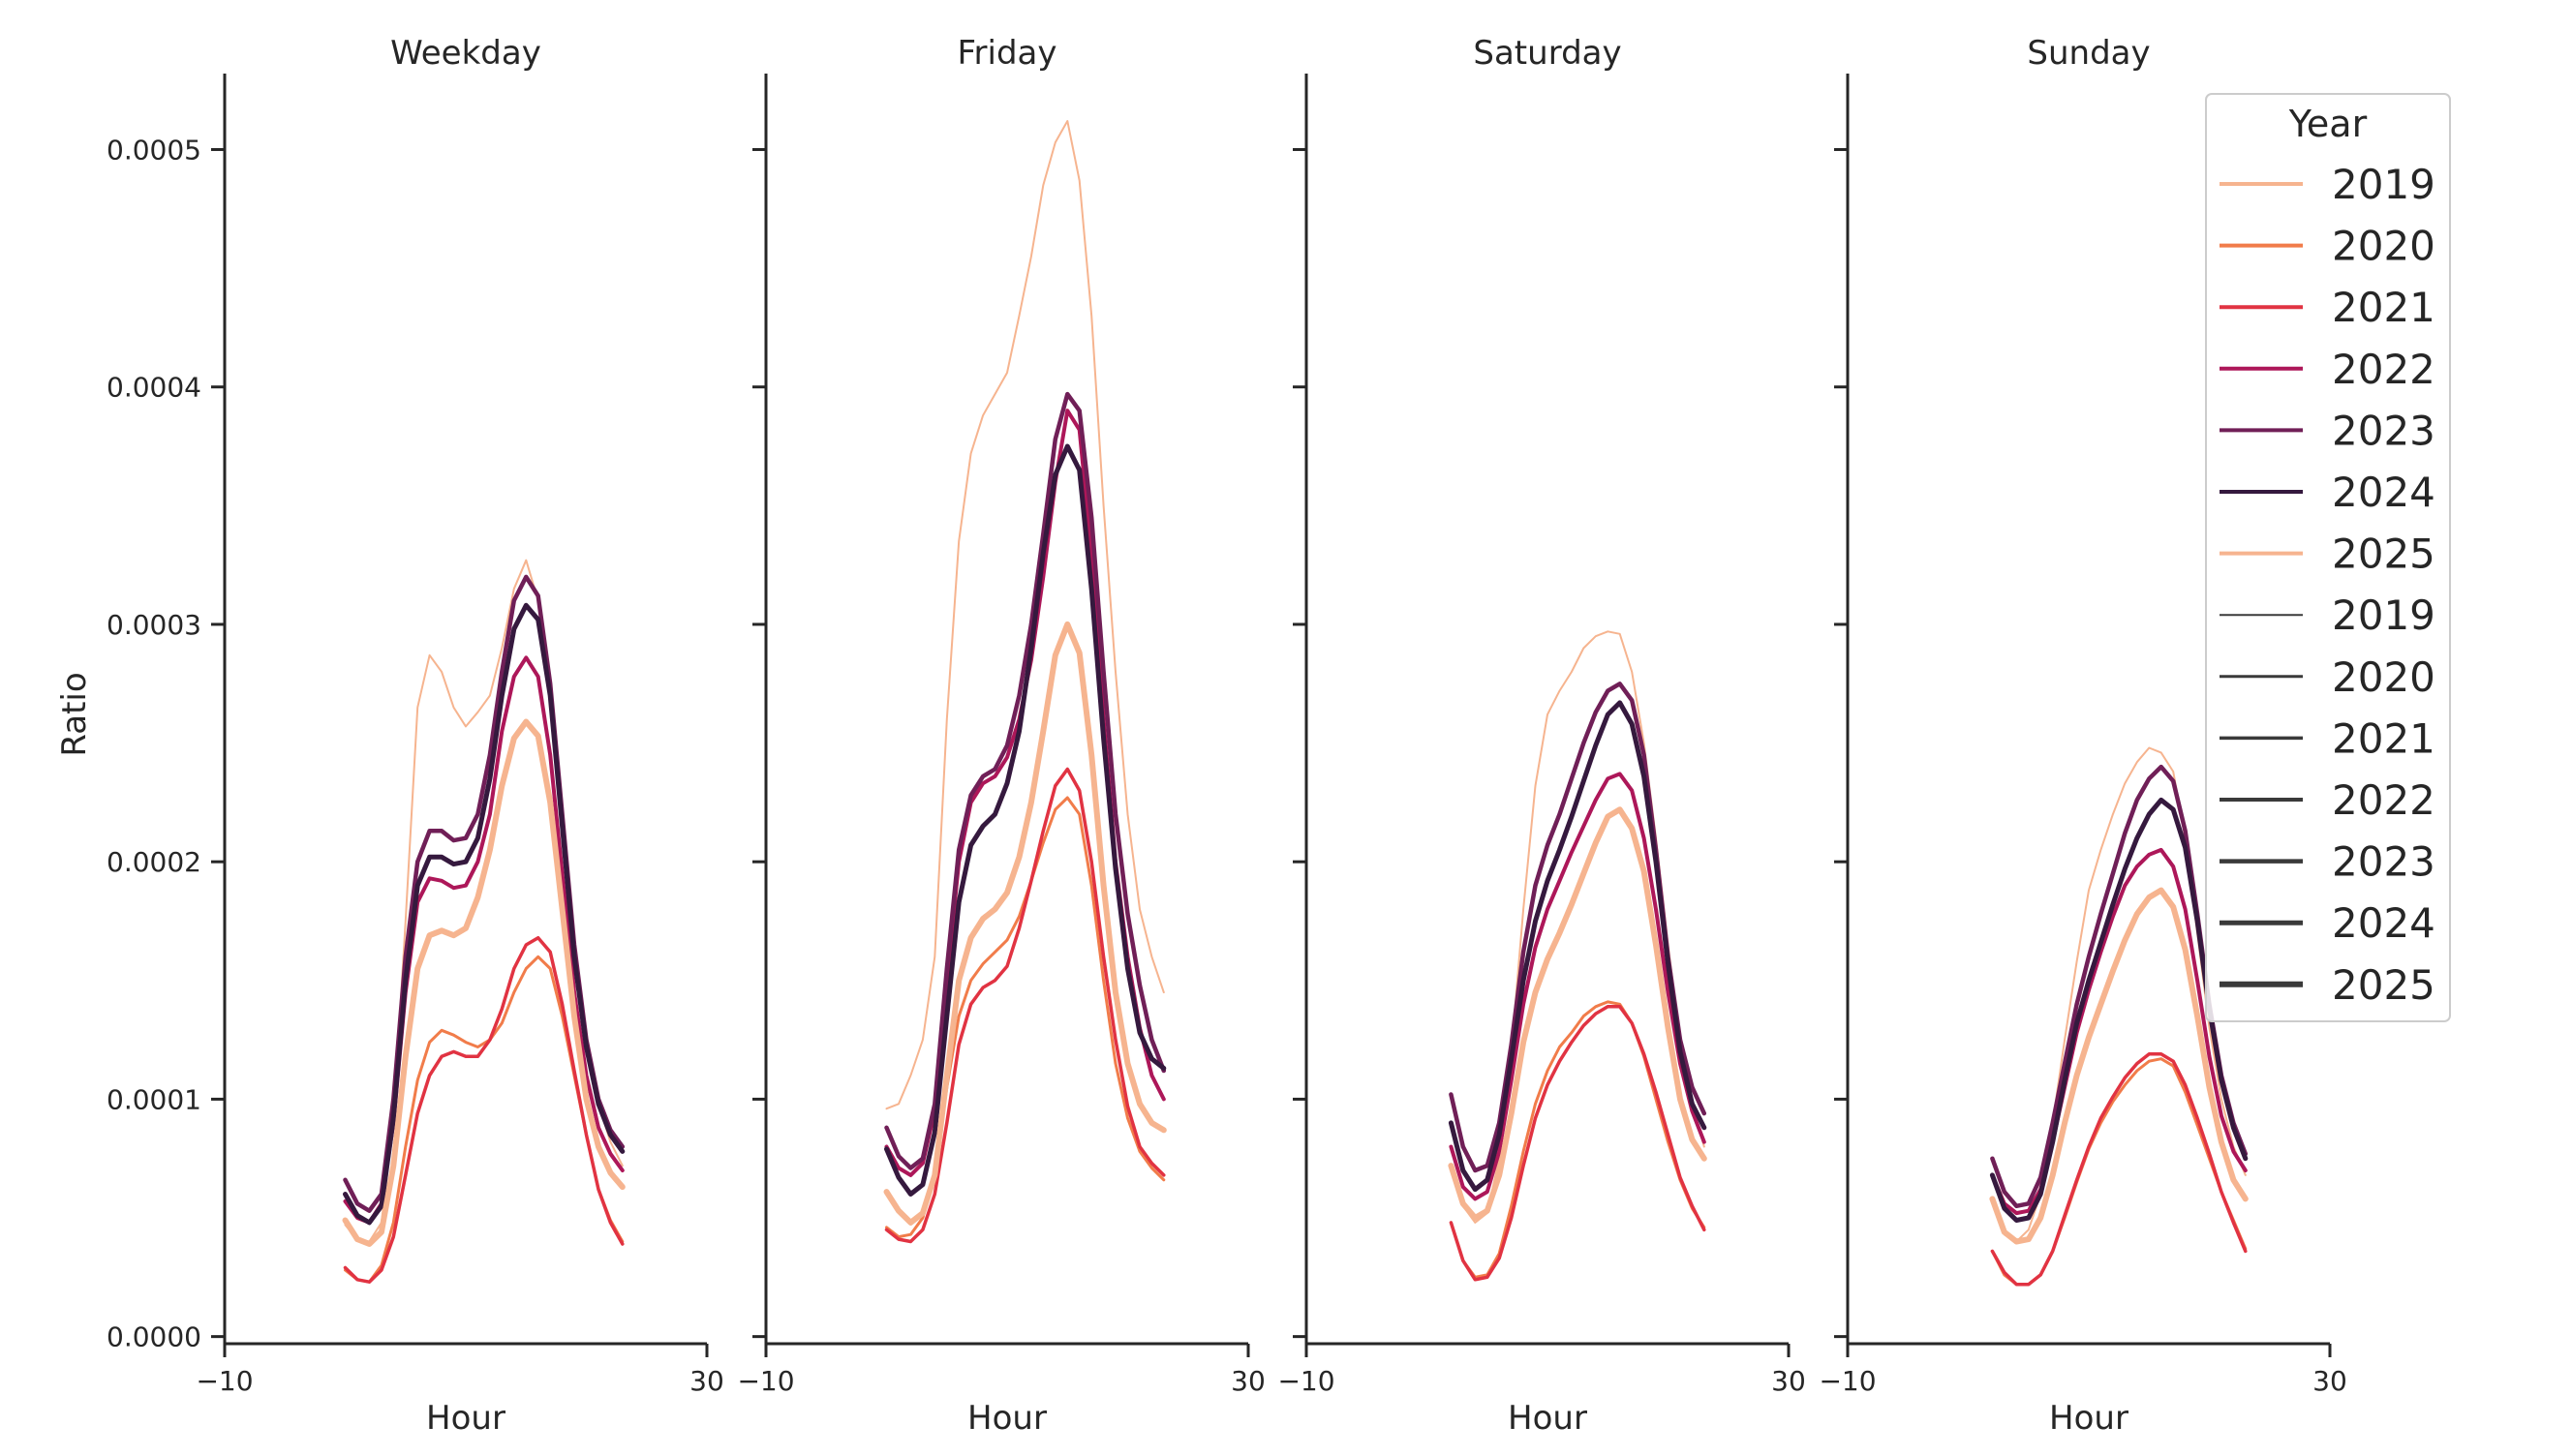  What do you see at coordinates (154, 625) in the screenshot?
I see `y-tick-label: 0.0003` at bounding box center [154, 625].